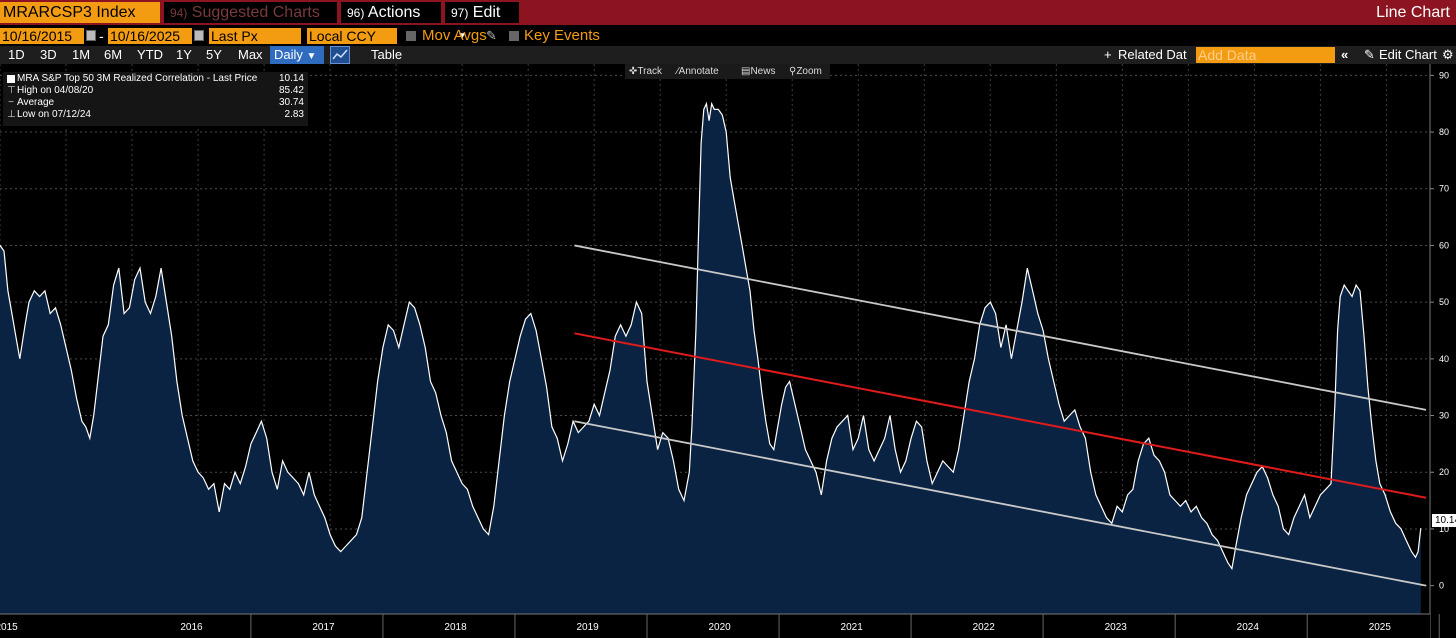 This screenshot has height=638, width=1456. Describe the element at coordinates (482, 22) in the screenshot. I see `edit-menu: 97) Edit ▼` at that location.